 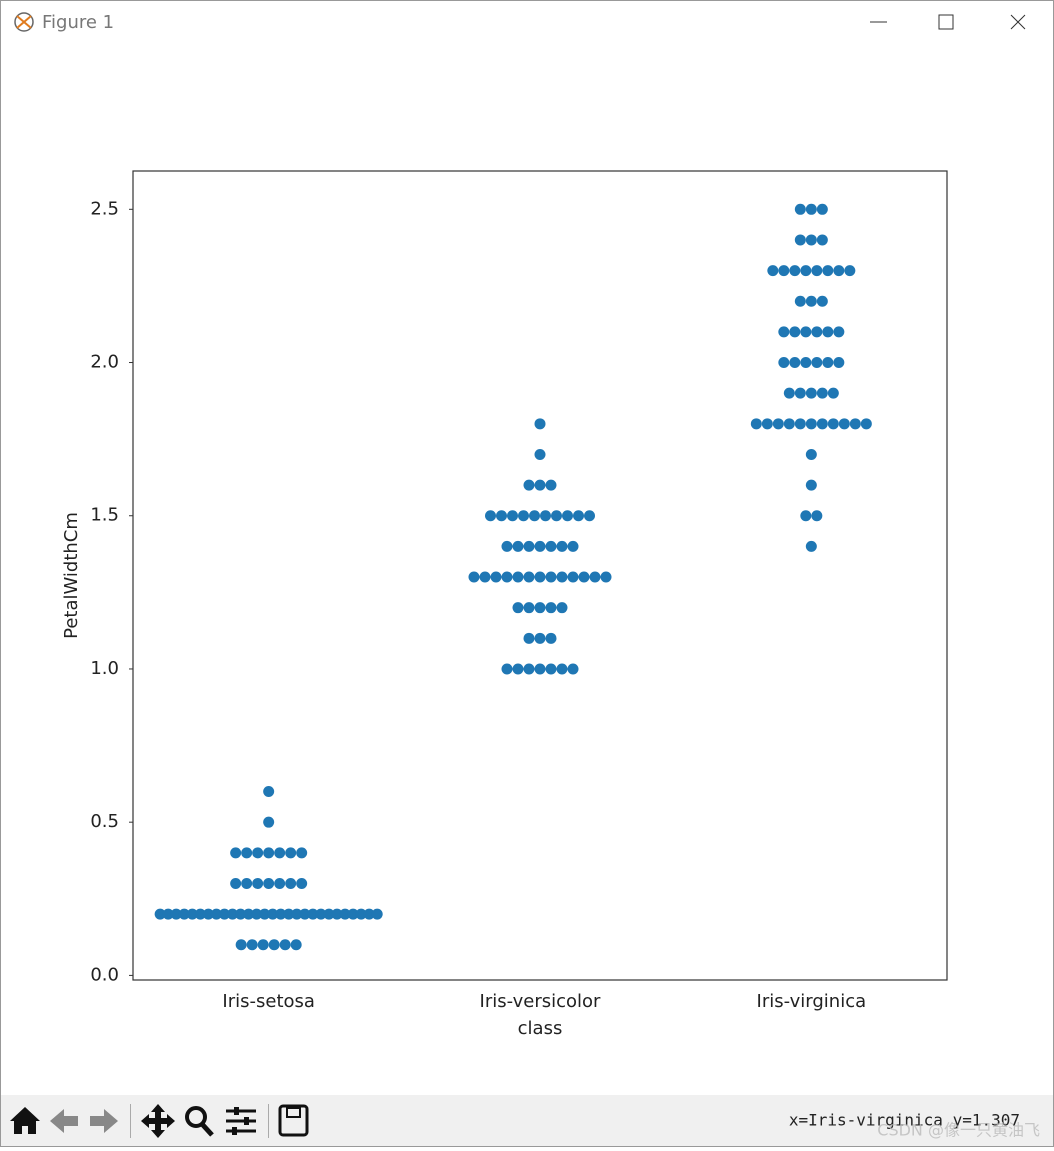 I want to click on watermark: CSDN @像一只黄油飞, so click(x=958, y=1130).